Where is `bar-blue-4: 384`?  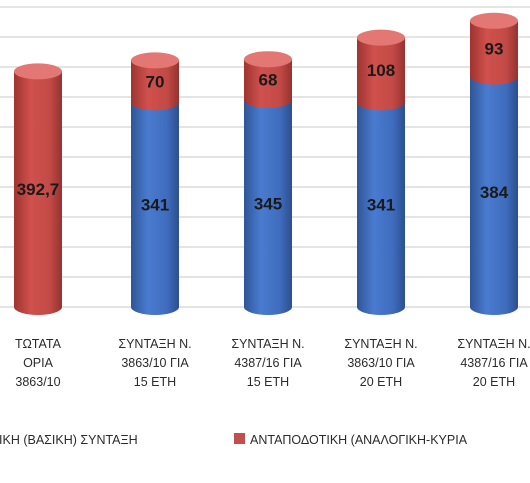 bar-blue-4: 384 is located at coordinates (494, 195).